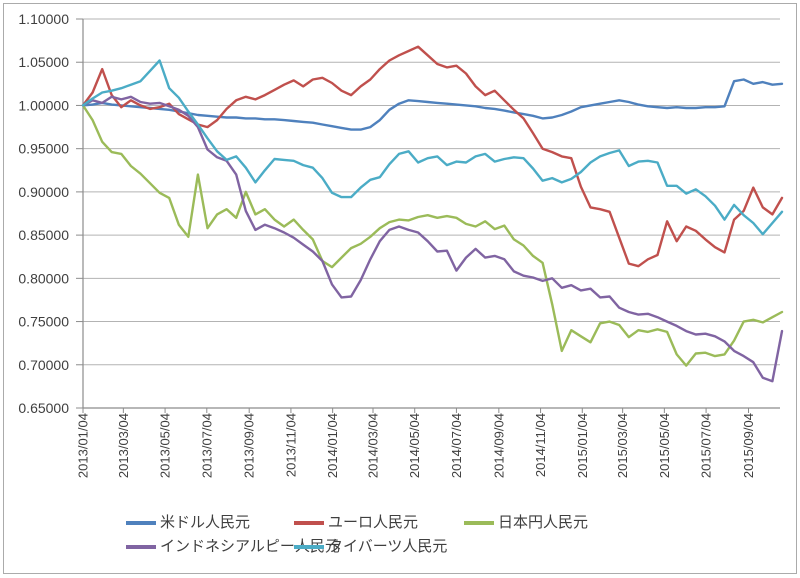  I want to click on x-tick-label: 2013/07/04, so click(206, 445).